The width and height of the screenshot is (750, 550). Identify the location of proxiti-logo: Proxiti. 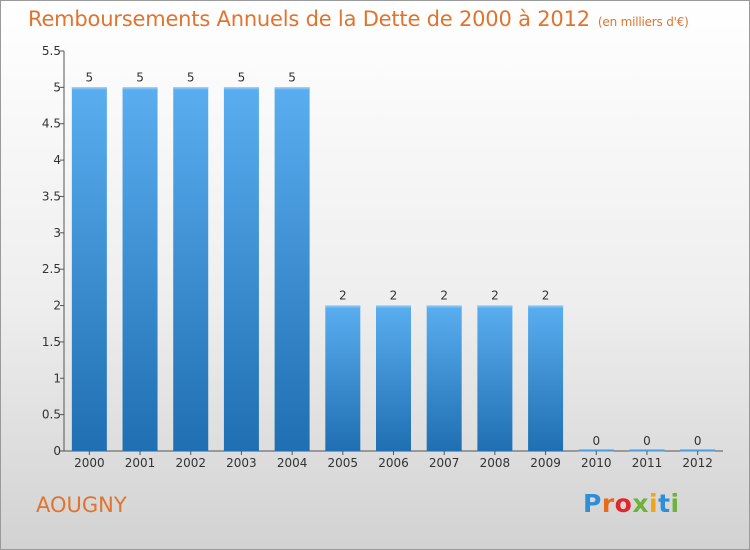
(631, 503).